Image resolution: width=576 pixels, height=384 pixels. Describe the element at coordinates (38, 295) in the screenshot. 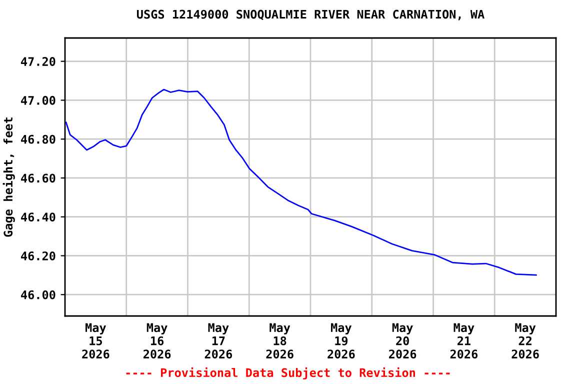

I see `y-tick-label: 46.00` at that location.